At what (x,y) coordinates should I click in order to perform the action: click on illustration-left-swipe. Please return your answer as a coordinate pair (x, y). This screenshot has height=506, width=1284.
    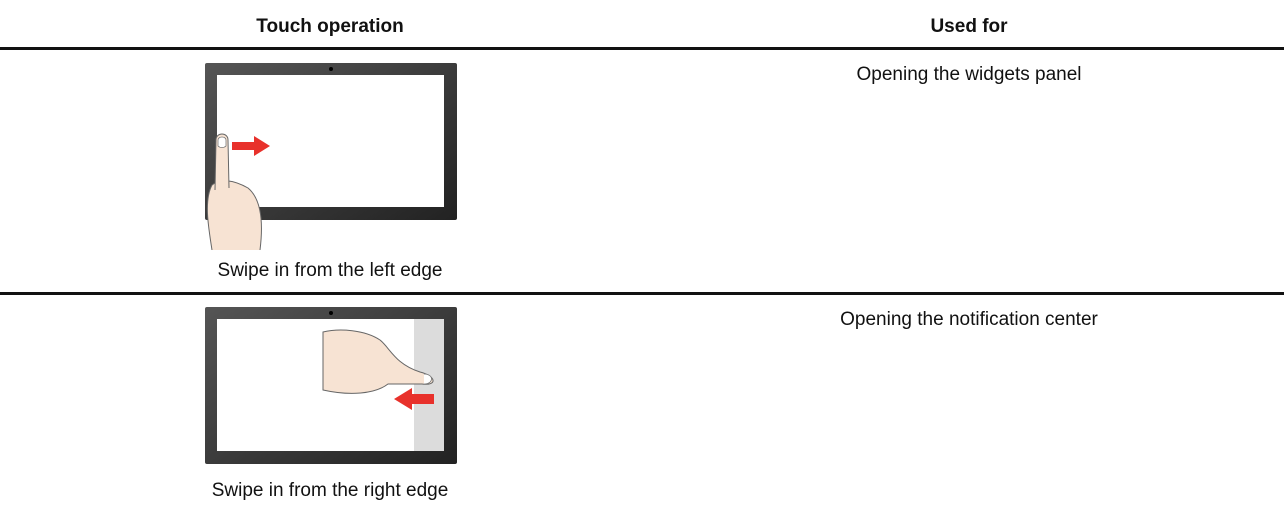
    Looking at the image, I should click on (331, 156).